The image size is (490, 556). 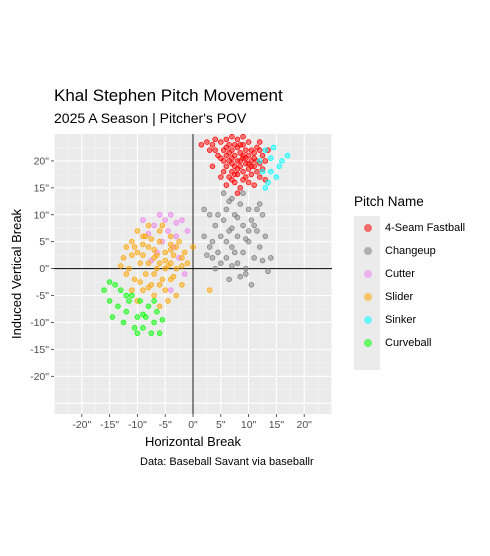 What do you see at coordinates (165, 425) in the screenshot?
I see `x-tick-label: -5"` at bounding box center [165, 425].